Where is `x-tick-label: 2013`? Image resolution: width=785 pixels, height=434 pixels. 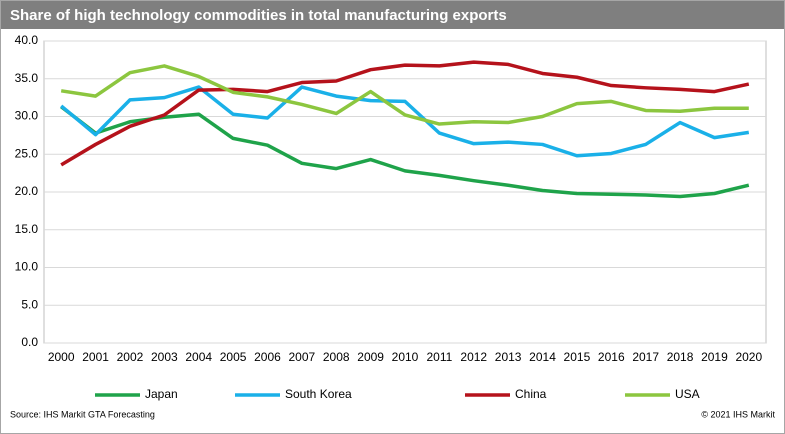
x-tick-label: 2013 is located at coordinates (508, 357).